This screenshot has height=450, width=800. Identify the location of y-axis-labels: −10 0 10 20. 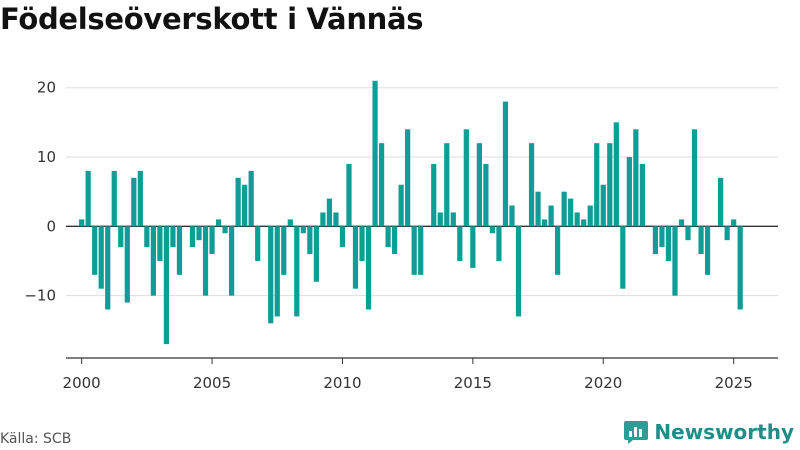
(40, 192).